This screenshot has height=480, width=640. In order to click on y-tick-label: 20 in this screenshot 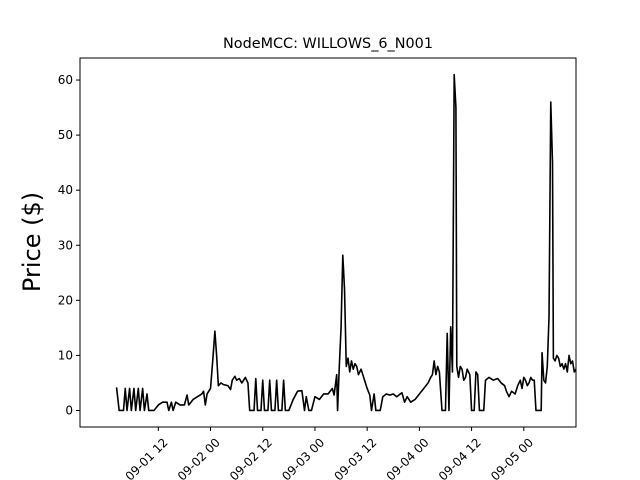, I will do `click(65, 300)`.